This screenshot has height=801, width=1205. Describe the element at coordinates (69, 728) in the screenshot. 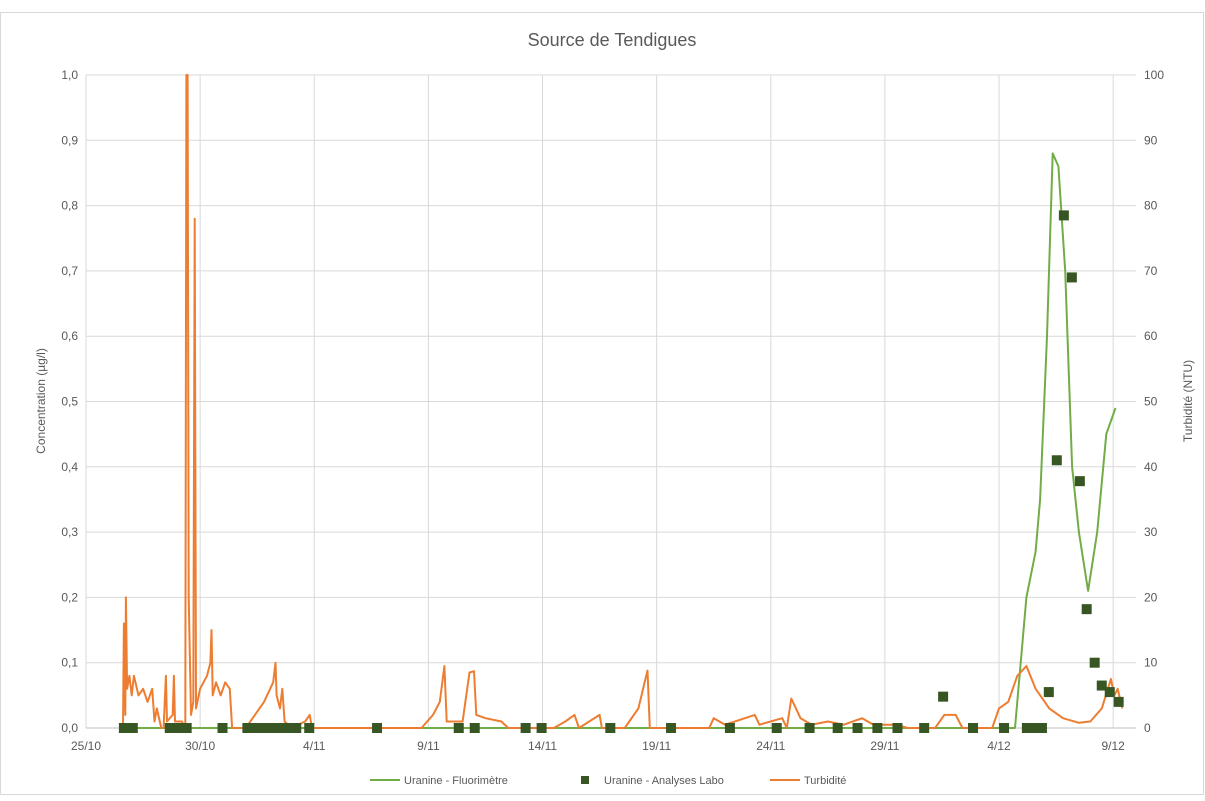

I see `y-tick-label: 0,0` at that location.